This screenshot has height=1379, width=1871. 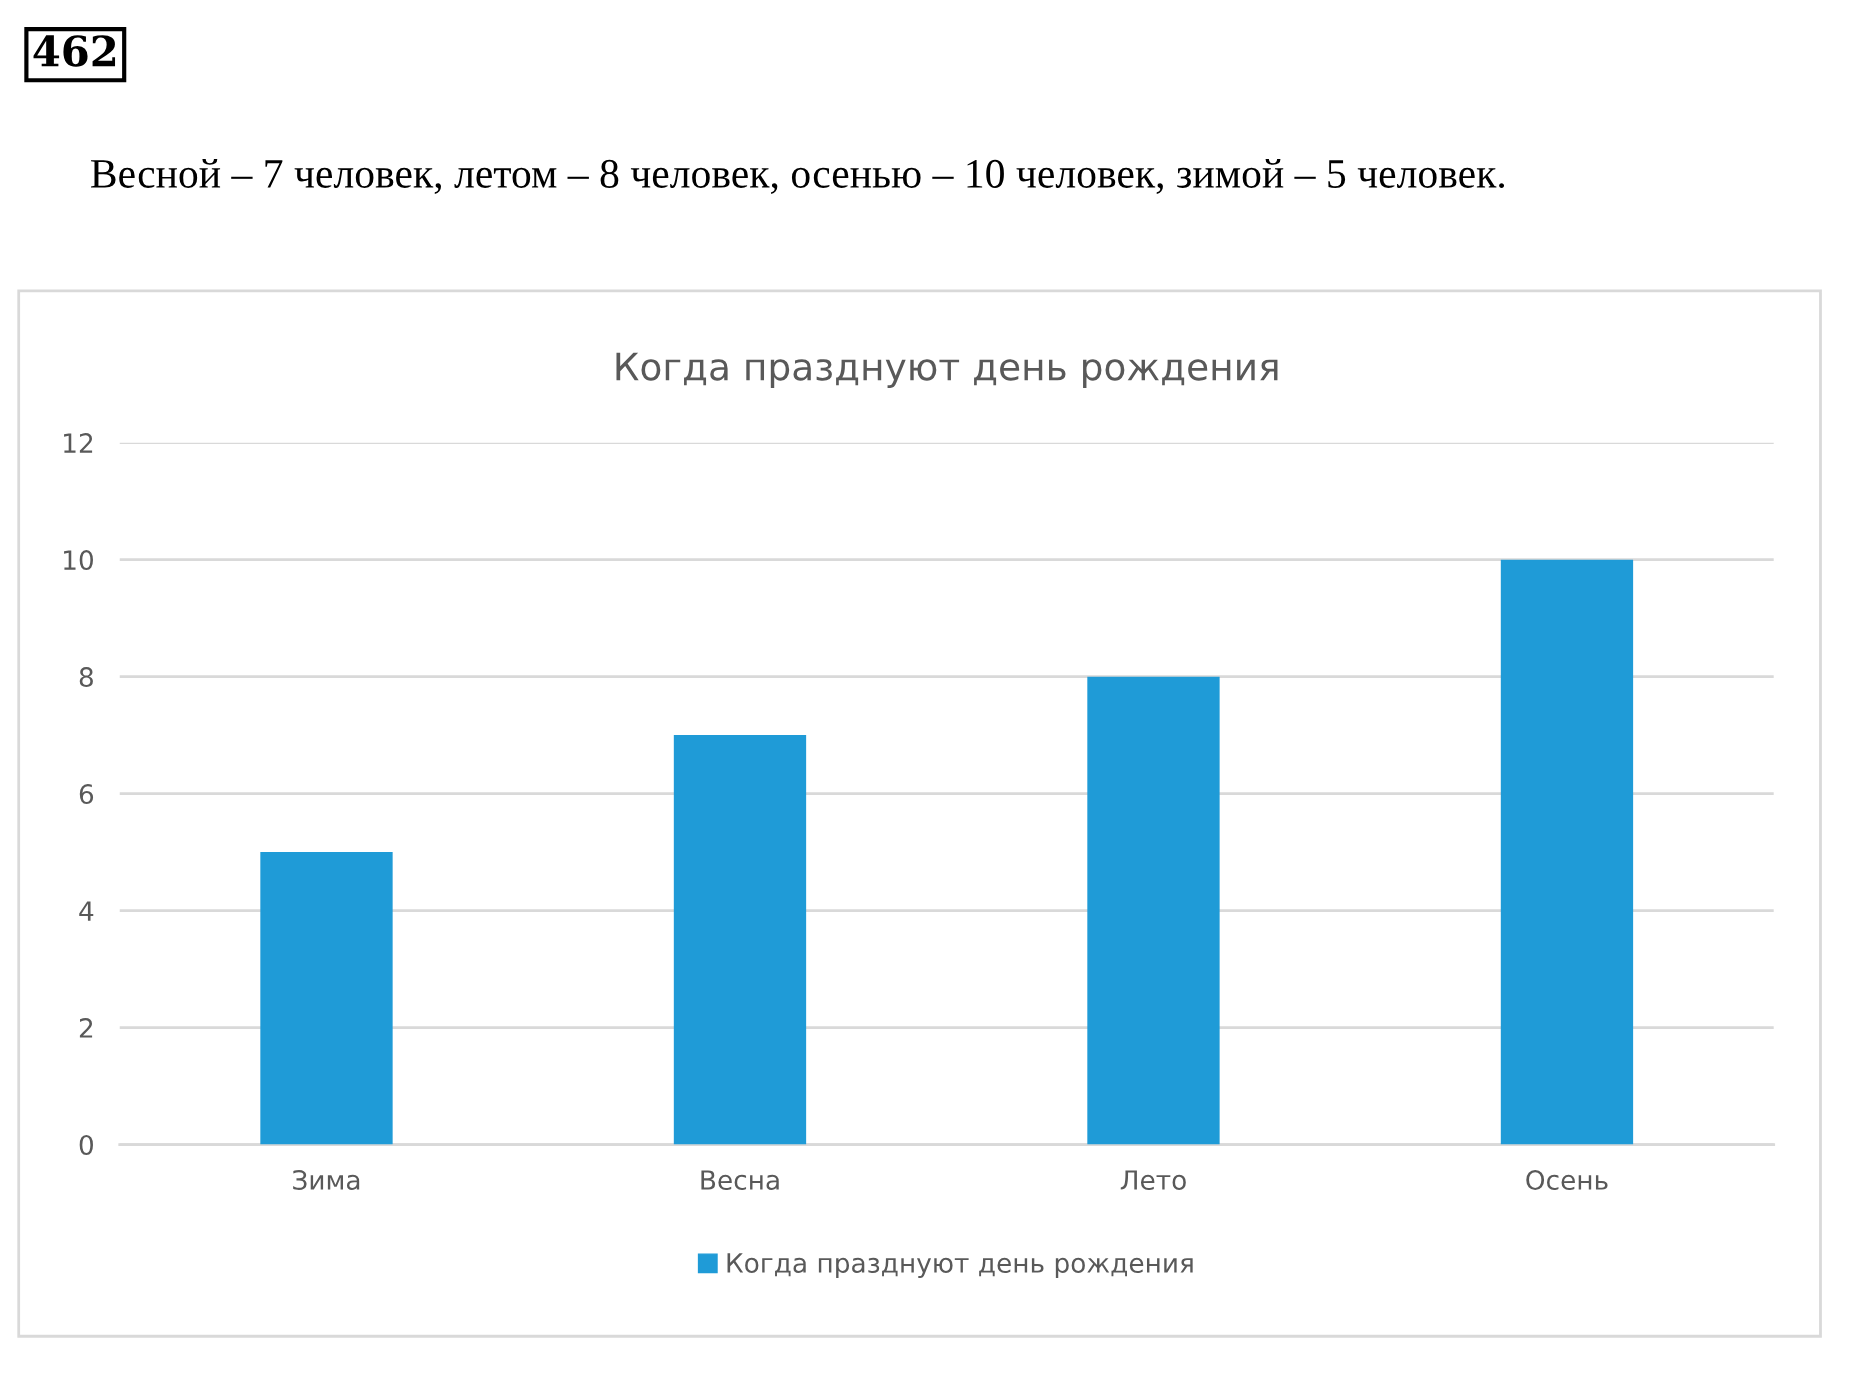 What do you see at coordinates (326, 1180) in the screenshot?
I see `x-tick-label: Зима` at bounding box center [326, 1180].